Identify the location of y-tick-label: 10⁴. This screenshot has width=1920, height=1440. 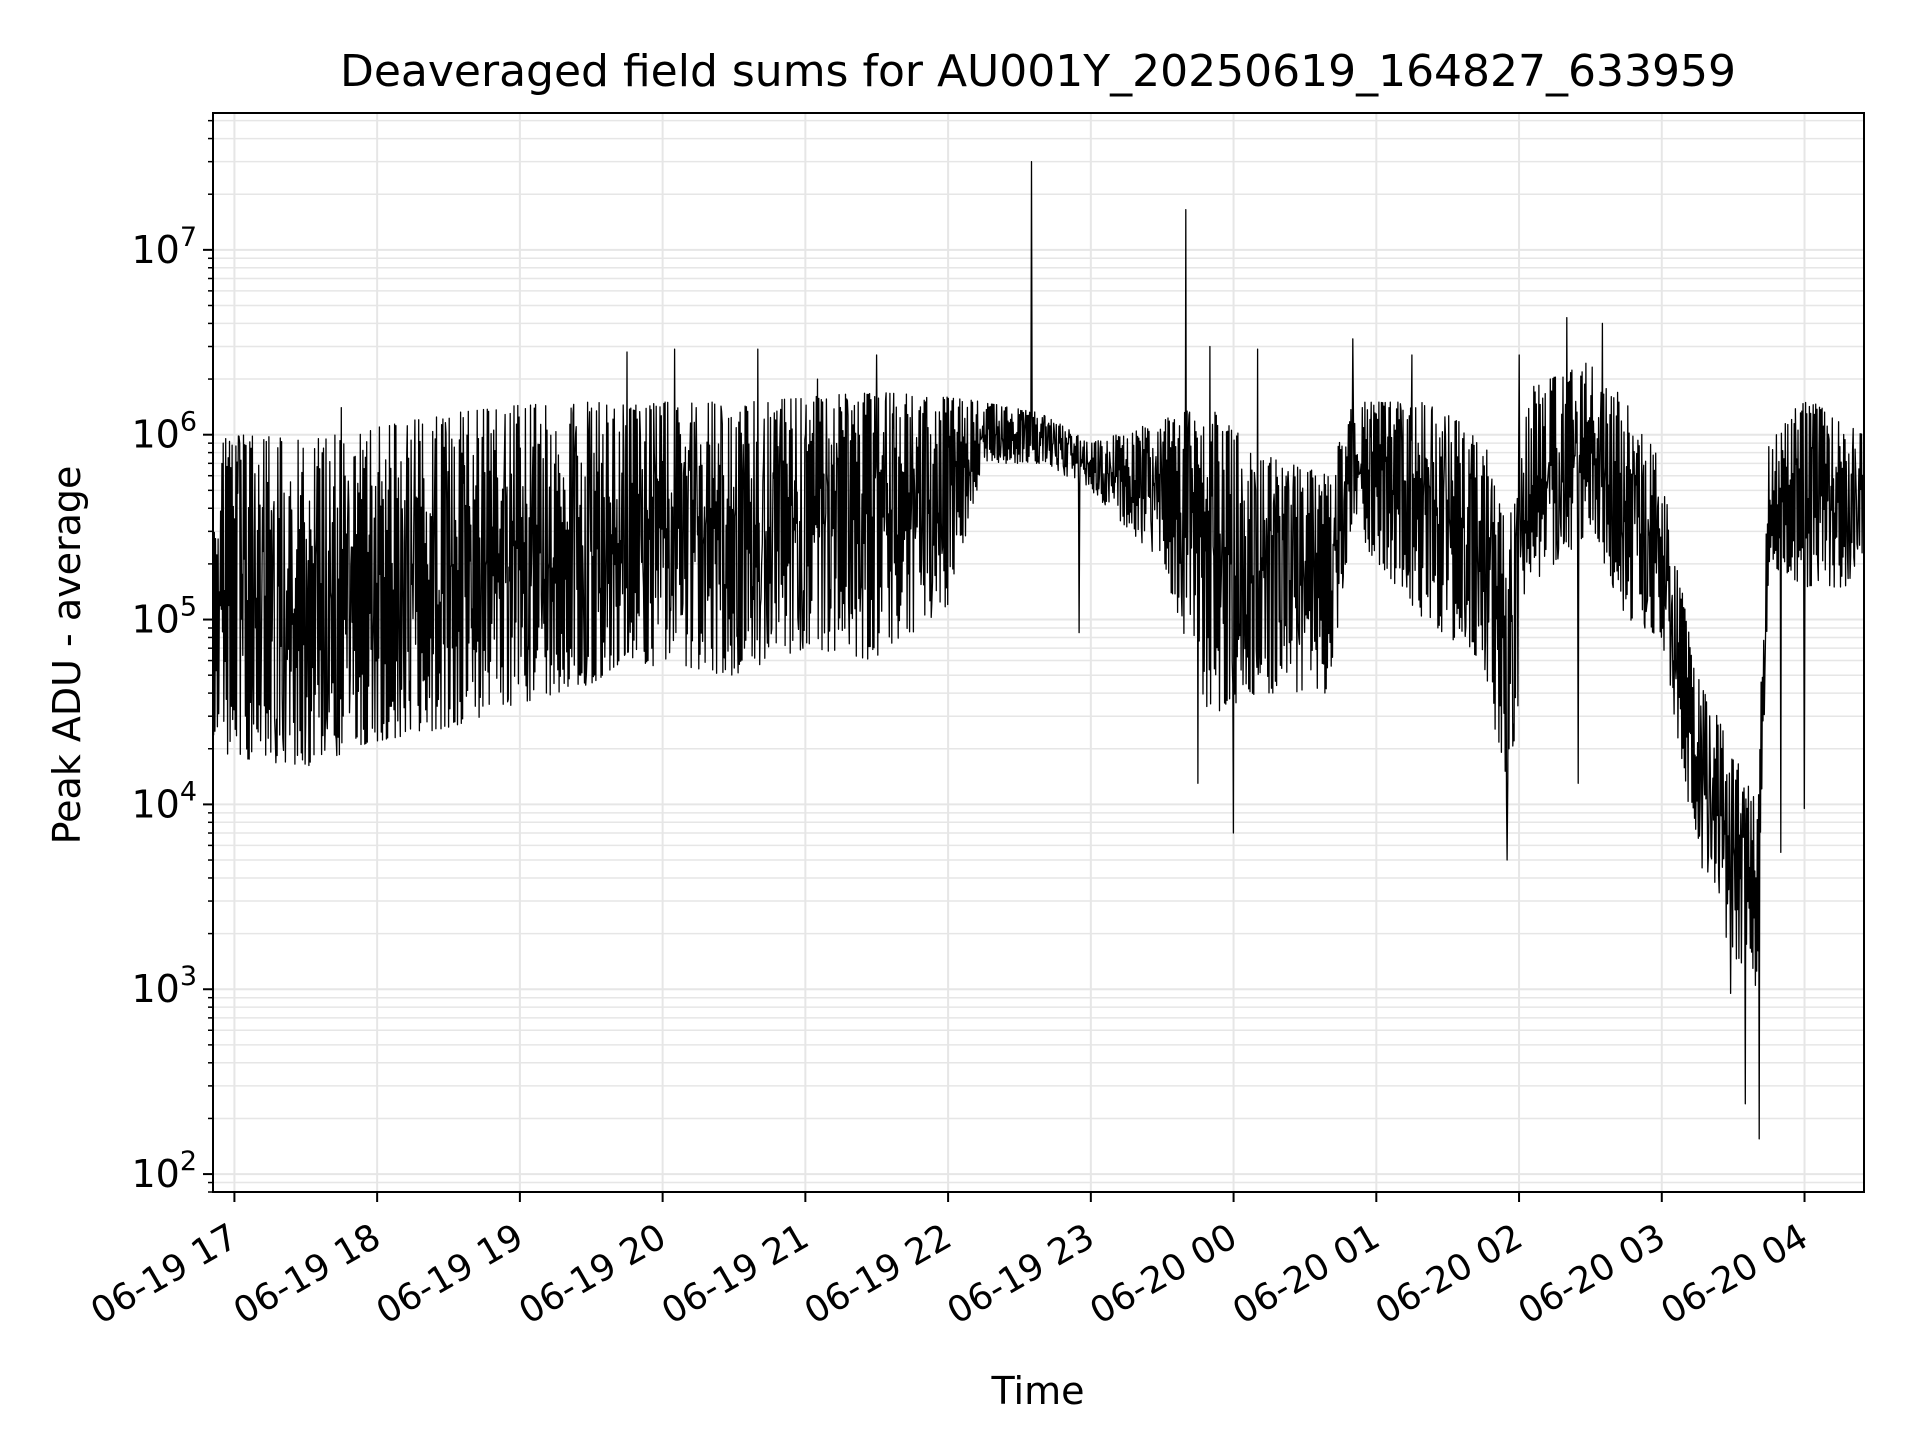
(164, 801).